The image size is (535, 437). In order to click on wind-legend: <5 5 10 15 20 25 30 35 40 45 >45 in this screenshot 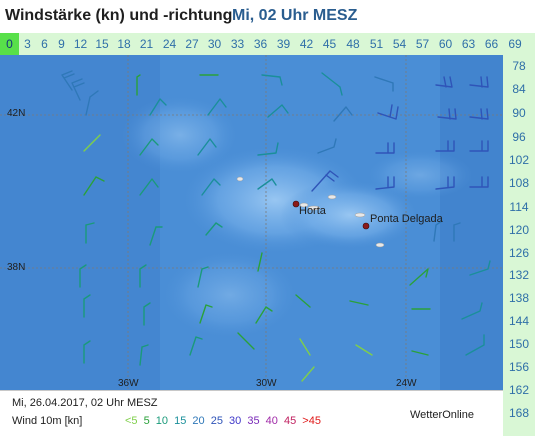, I will do `click(224, 421)`.